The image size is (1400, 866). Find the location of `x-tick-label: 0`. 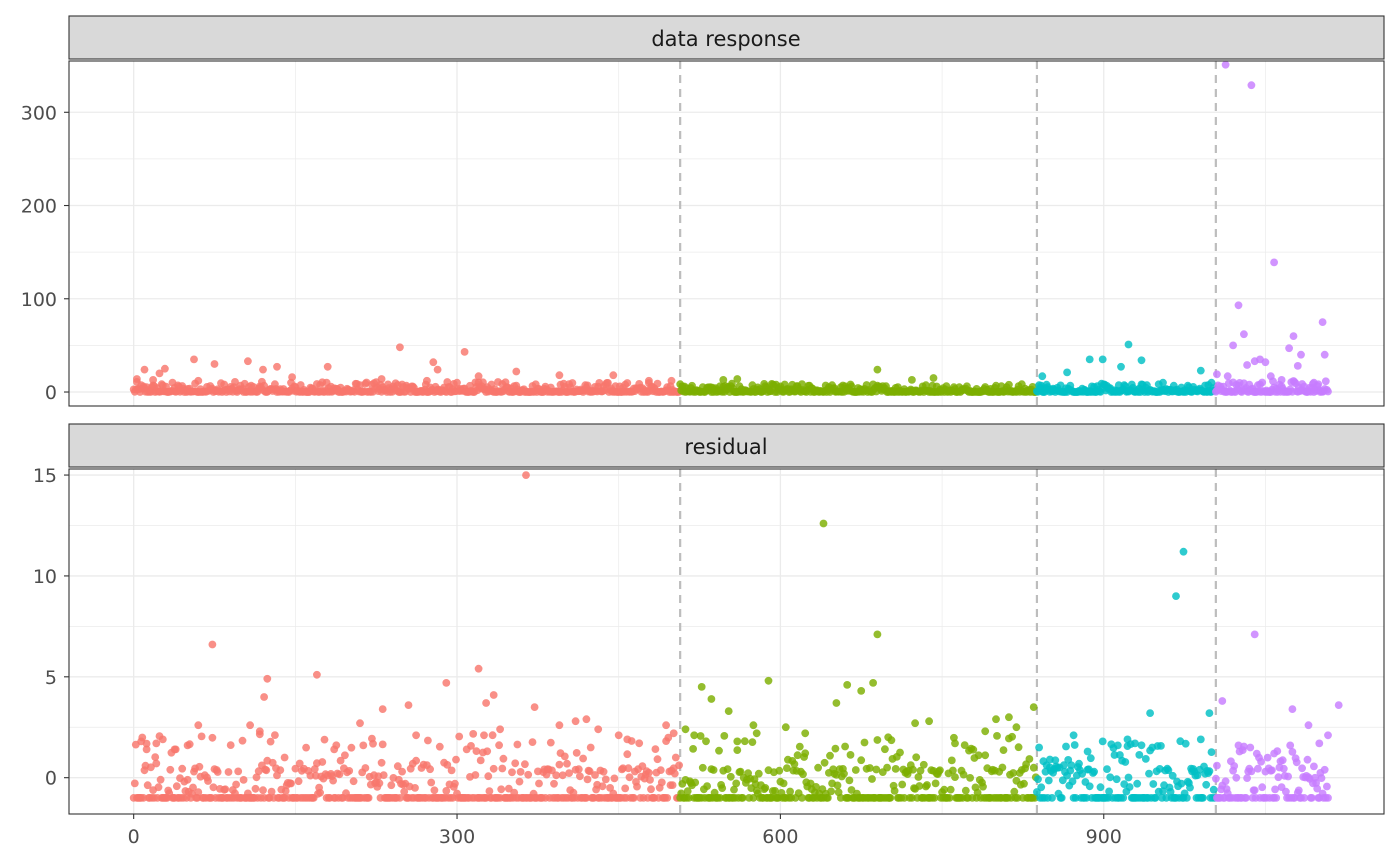

x-tick-label: 0 is located at coordinates (134, 837).